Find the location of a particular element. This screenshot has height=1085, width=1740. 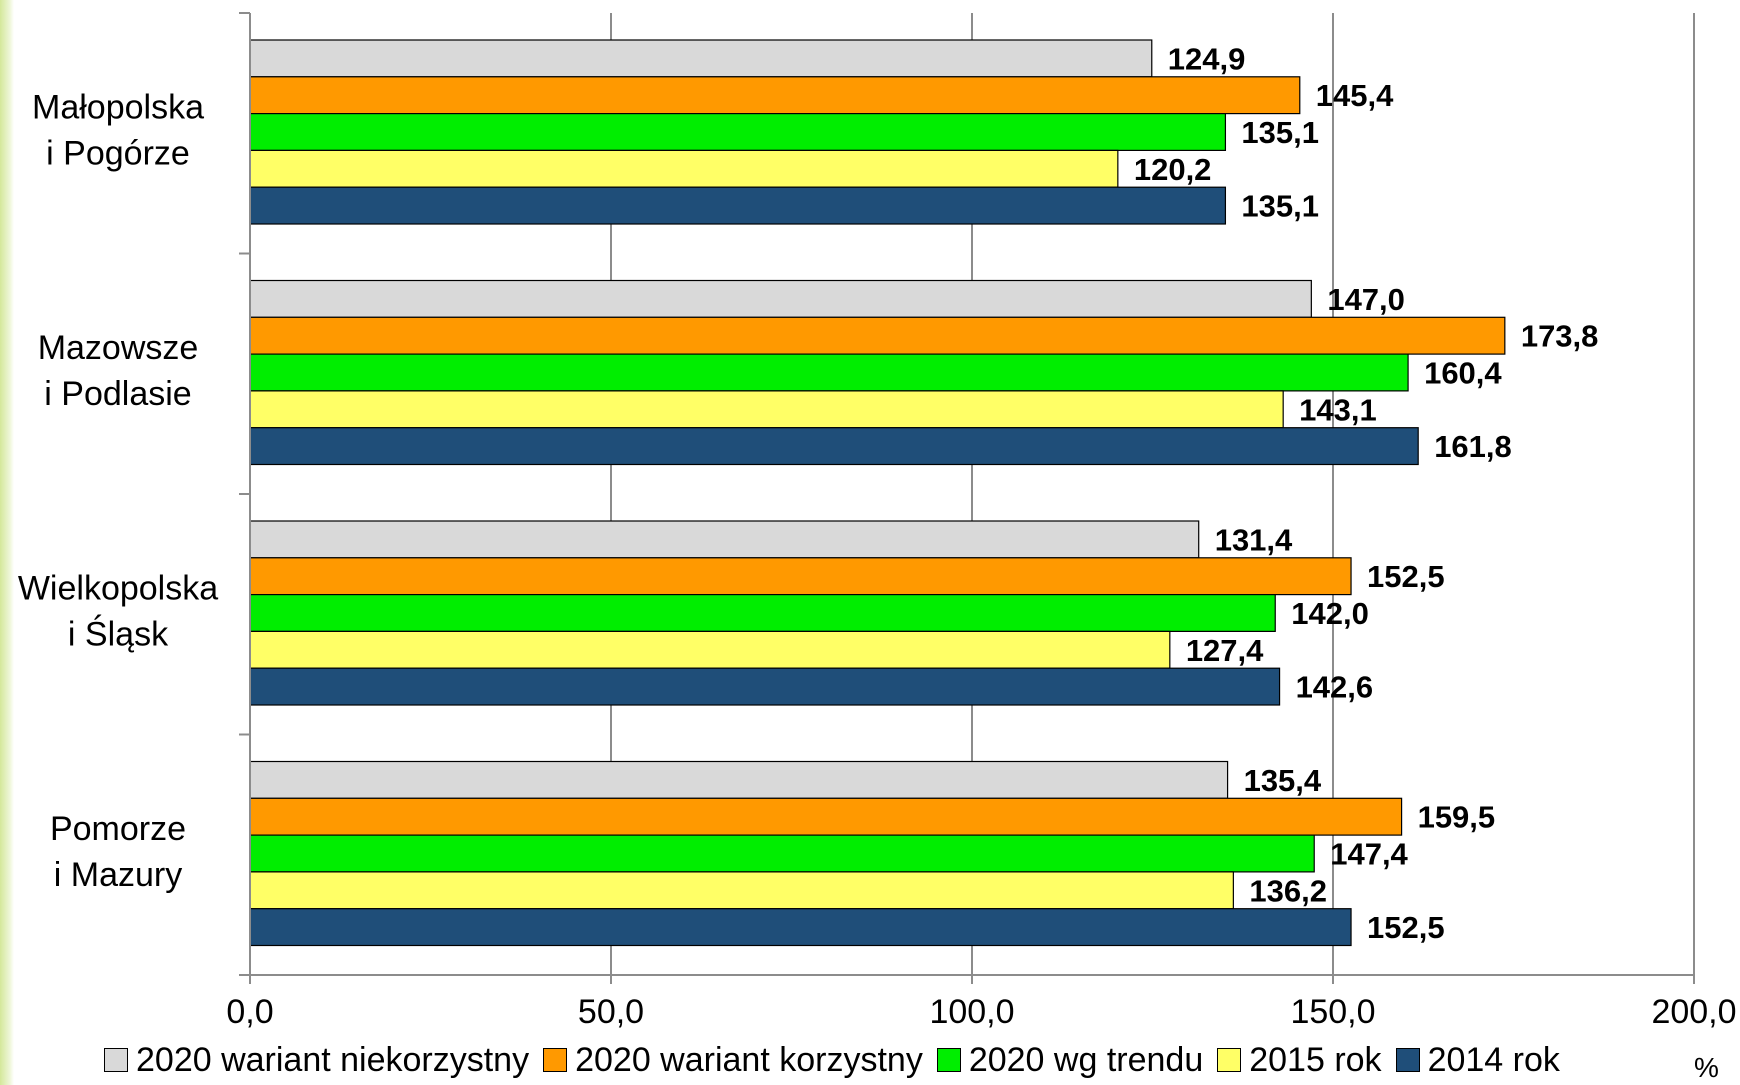

legend-item: 2020 wariant korzystny is located at coordinates (733, 1060).